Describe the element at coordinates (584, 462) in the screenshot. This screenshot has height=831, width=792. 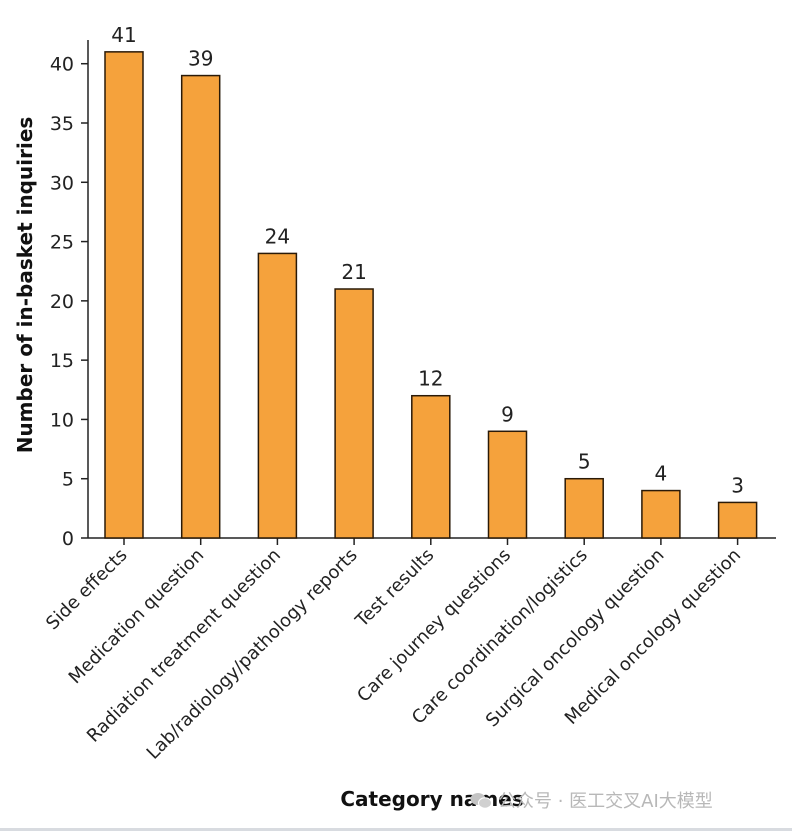
I see `data-label: 5` at that location.